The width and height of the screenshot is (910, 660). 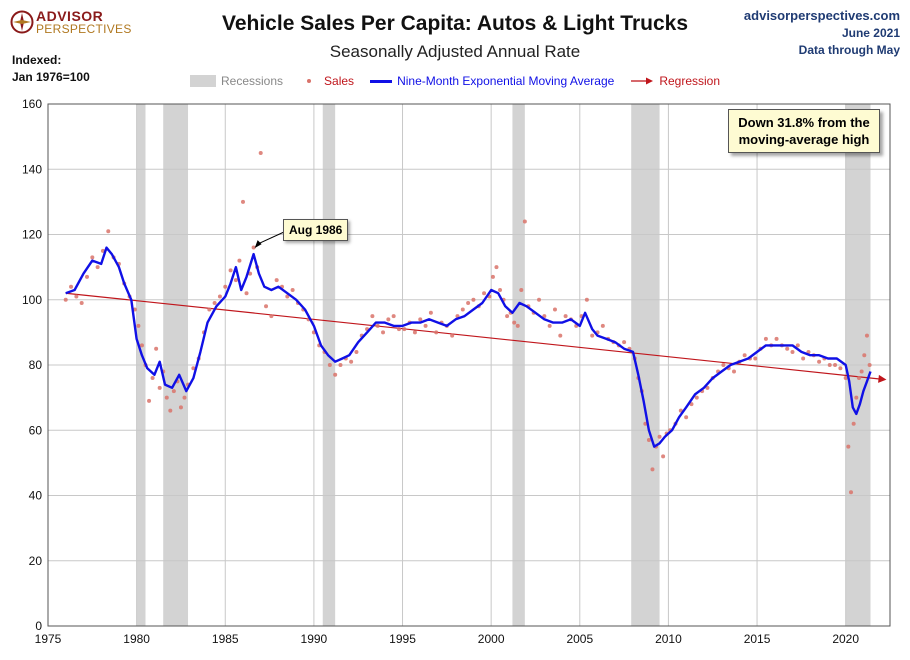 I want to click on legend-item-regression: Regression, so click(x=675, y=81).